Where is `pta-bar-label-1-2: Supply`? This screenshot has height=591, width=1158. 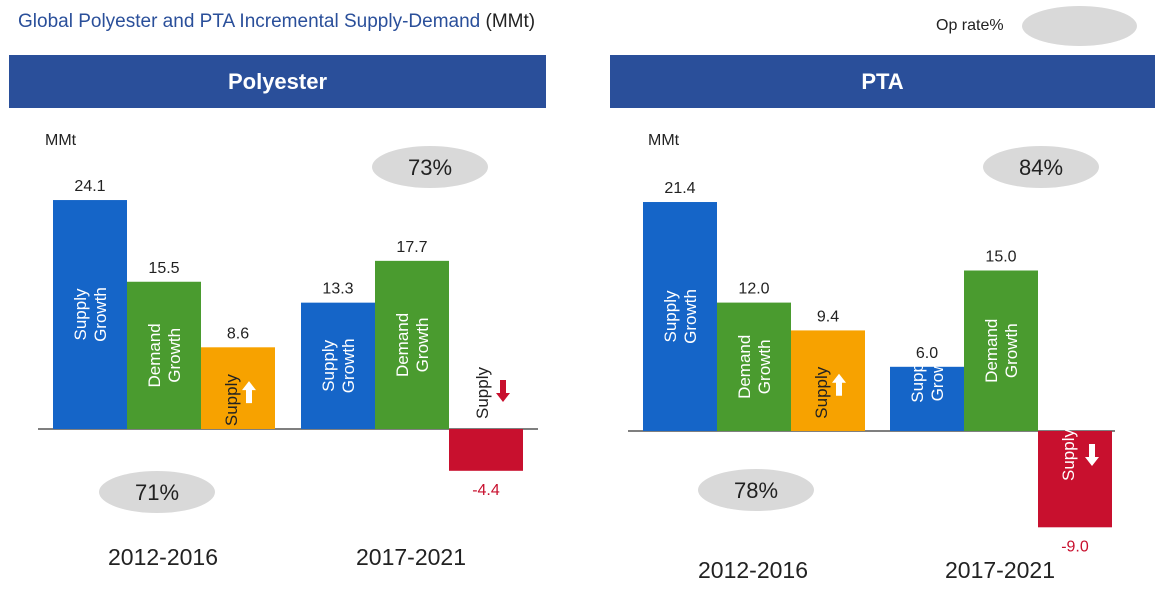 pta-bar-label-1-2: Supply is located at coordinates (1068, 455).